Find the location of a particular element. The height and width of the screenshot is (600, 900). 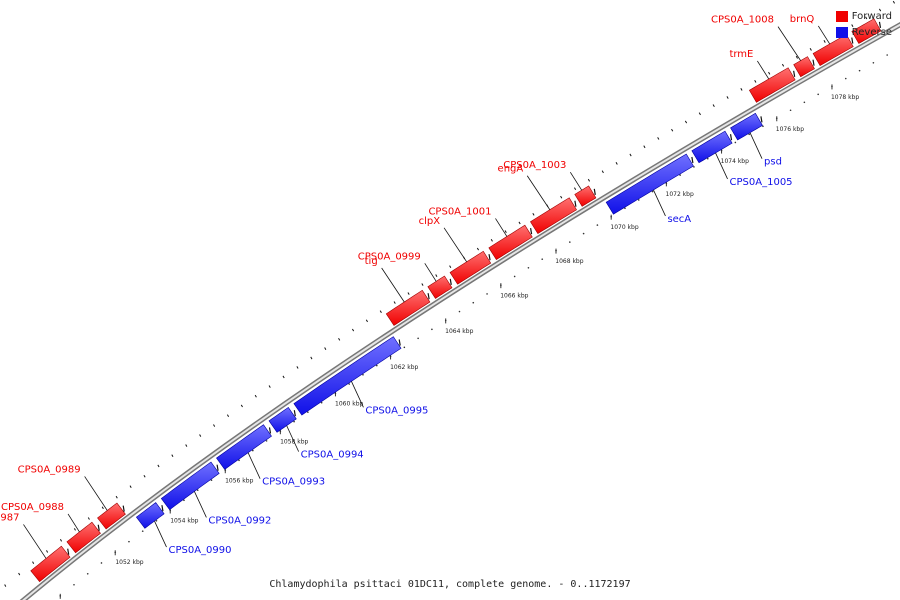

ruler-tick-label: 1052 kbp is located at coordinates (129, 562).